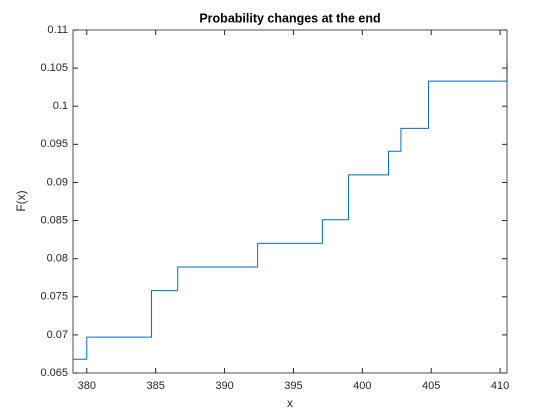 This screenshot has width=560, height=420. Describe the element at coordinates (87, 386) in the screenshot. I see `x-tick-label: 380` at that location.